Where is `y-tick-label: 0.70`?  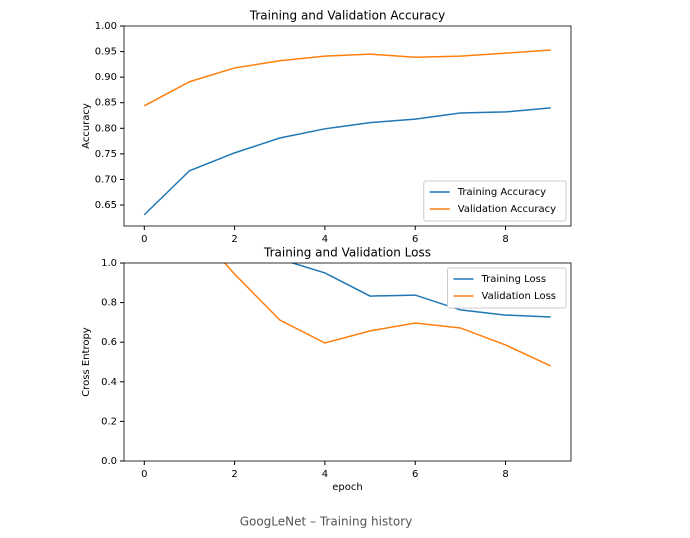 y-tick-label: 0.70 is located at coordinates (106, 179).